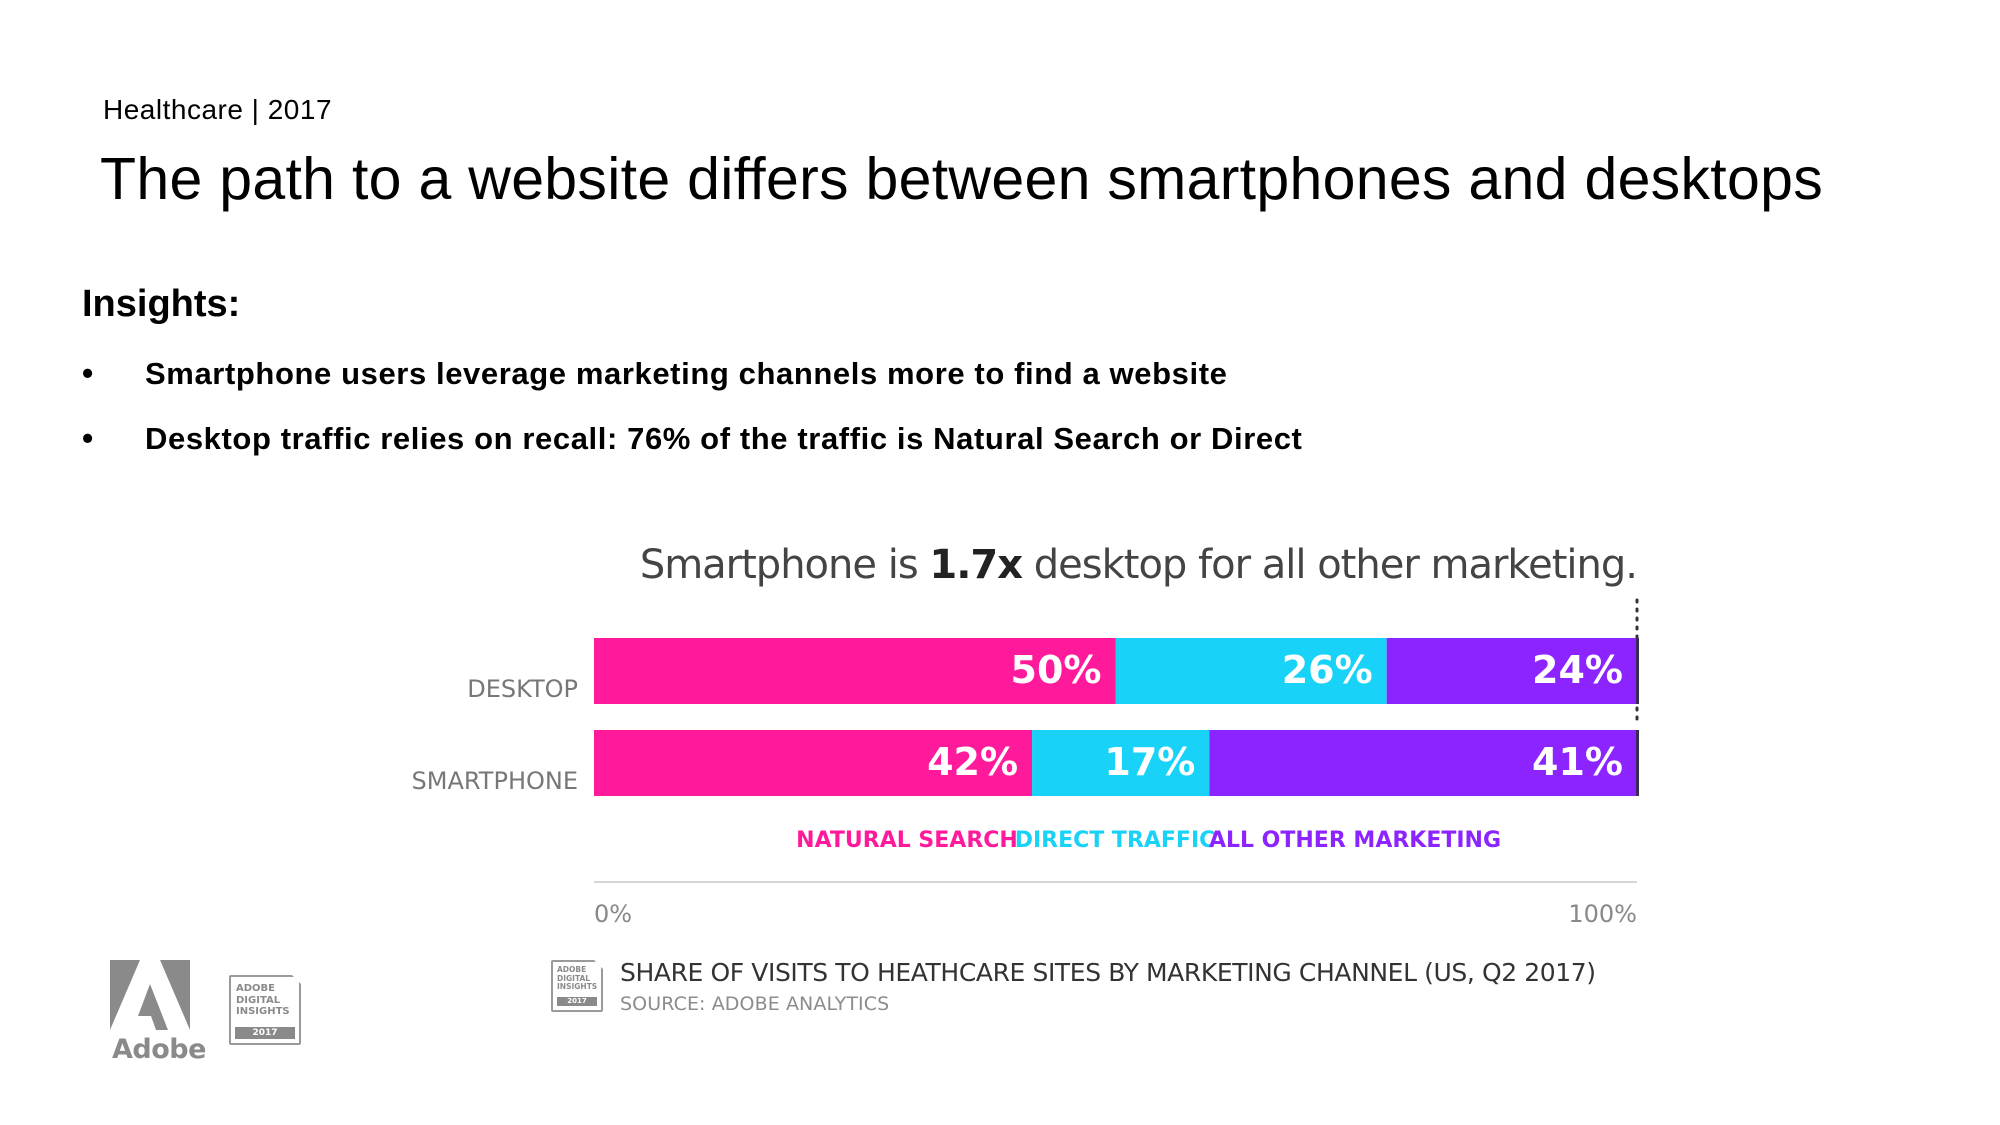 This screenshot has width=2000, height=1125. What do you see at coordinates (1577, 670) in the screenshot?
I see `bar-value-label: 24%` at bounding box center [1577, 670].